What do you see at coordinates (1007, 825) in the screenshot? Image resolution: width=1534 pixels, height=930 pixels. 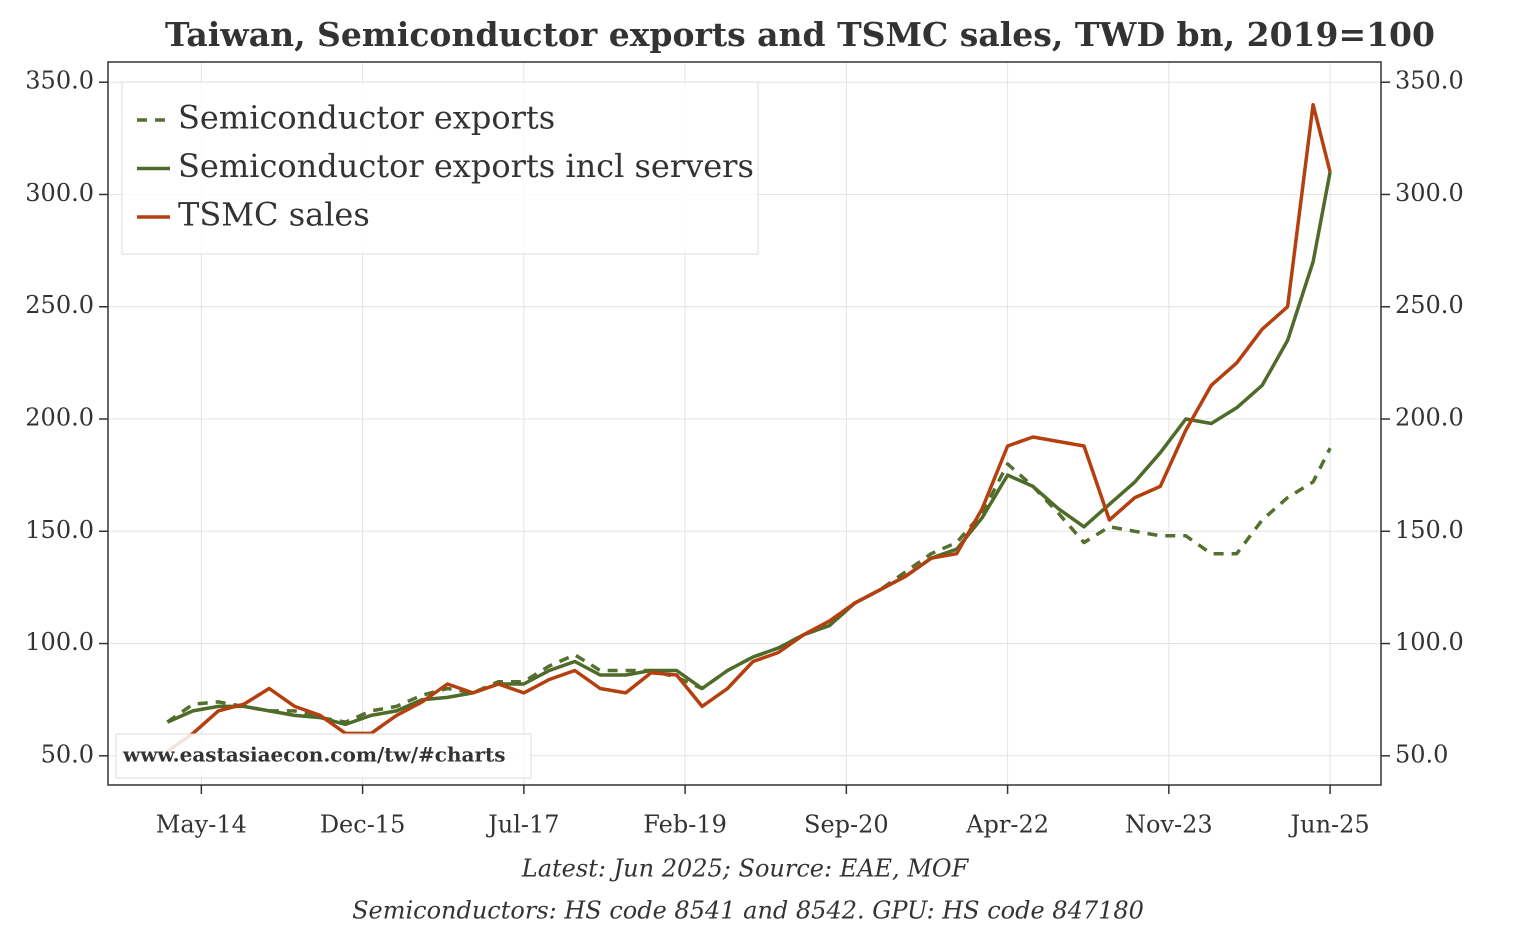 I see `x-tick-label: Apr-22` at bounding box center [1007, 825].